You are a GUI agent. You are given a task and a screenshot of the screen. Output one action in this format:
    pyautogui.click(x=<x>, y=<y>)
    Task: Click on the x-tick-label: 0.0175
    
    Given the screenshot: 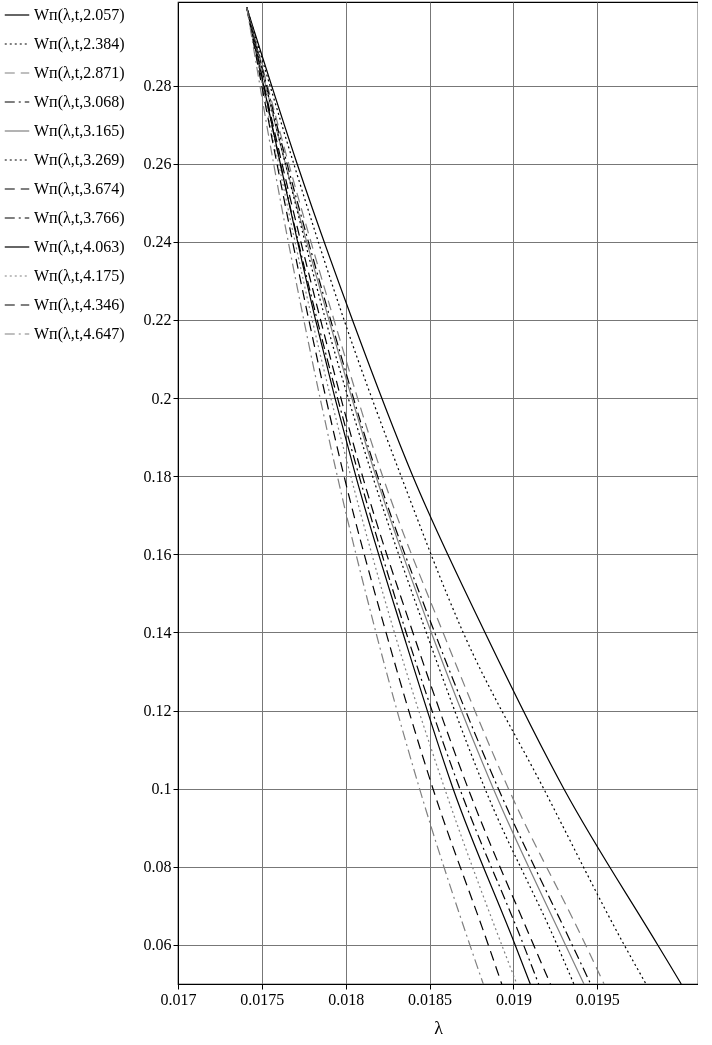 What is the action you would take?
    pyautogui.click(x=262, y=999)
    